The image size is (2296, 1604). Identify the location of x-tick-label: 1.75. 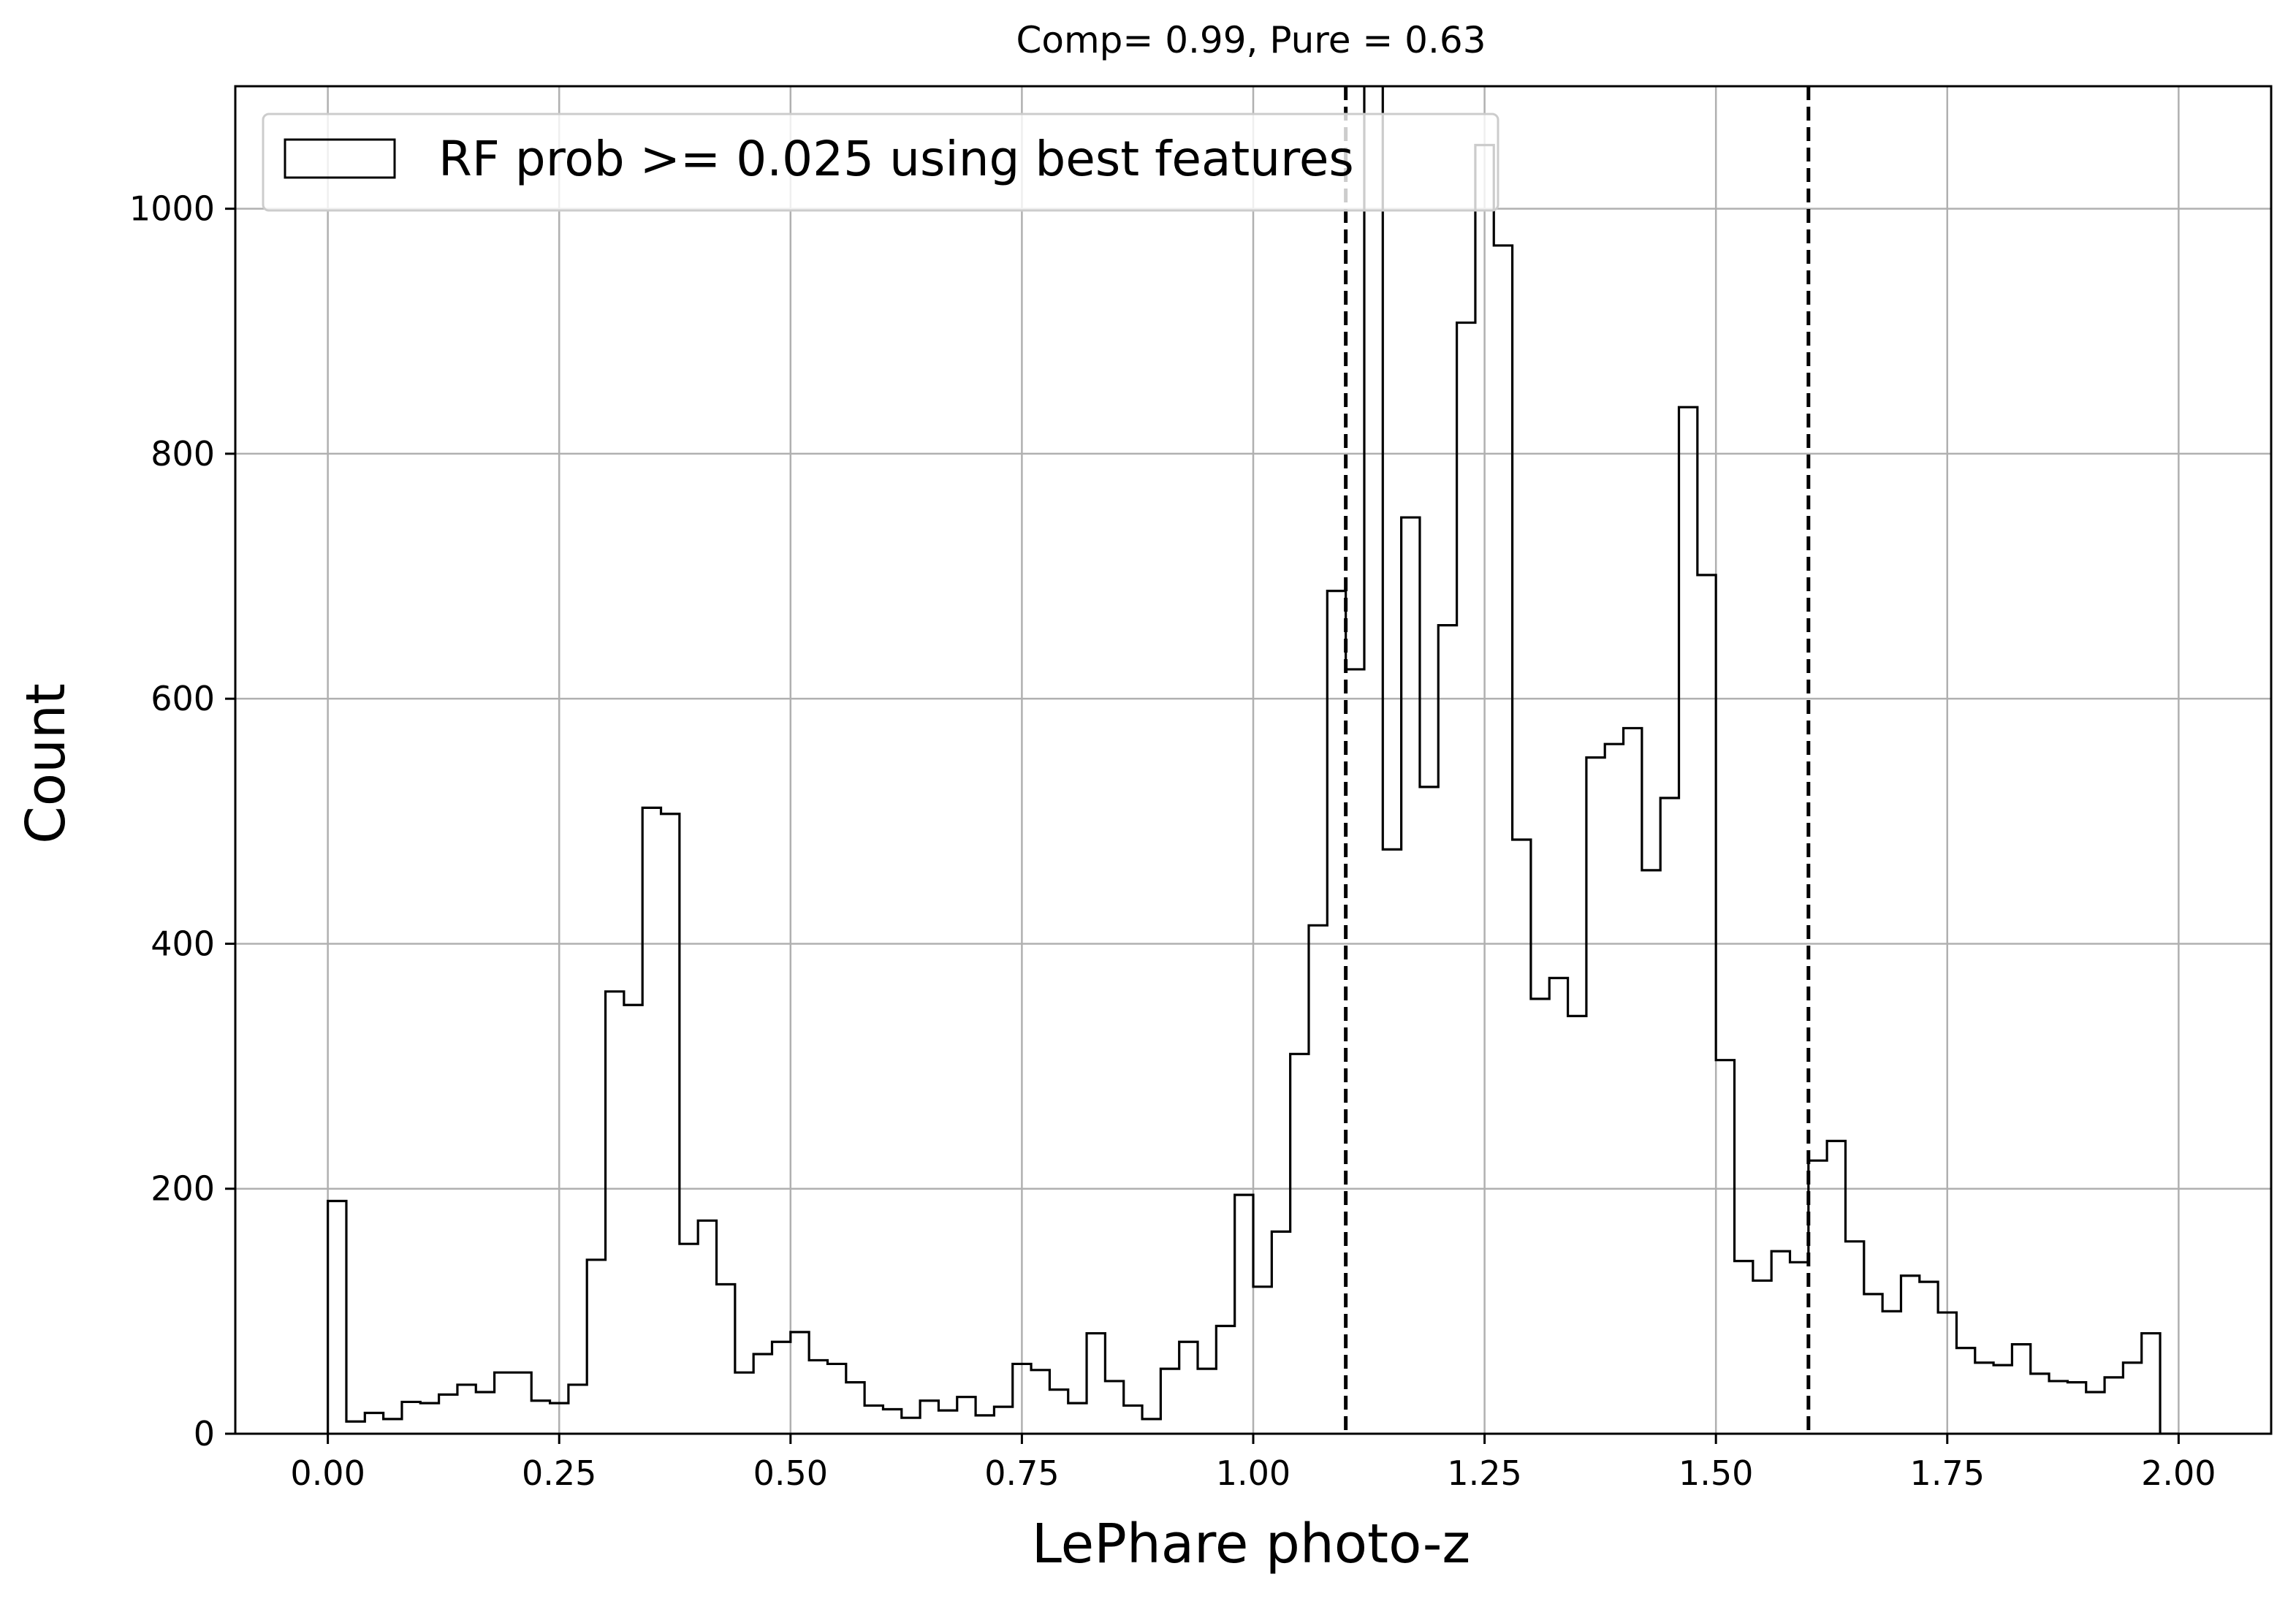
(1947, 1473).